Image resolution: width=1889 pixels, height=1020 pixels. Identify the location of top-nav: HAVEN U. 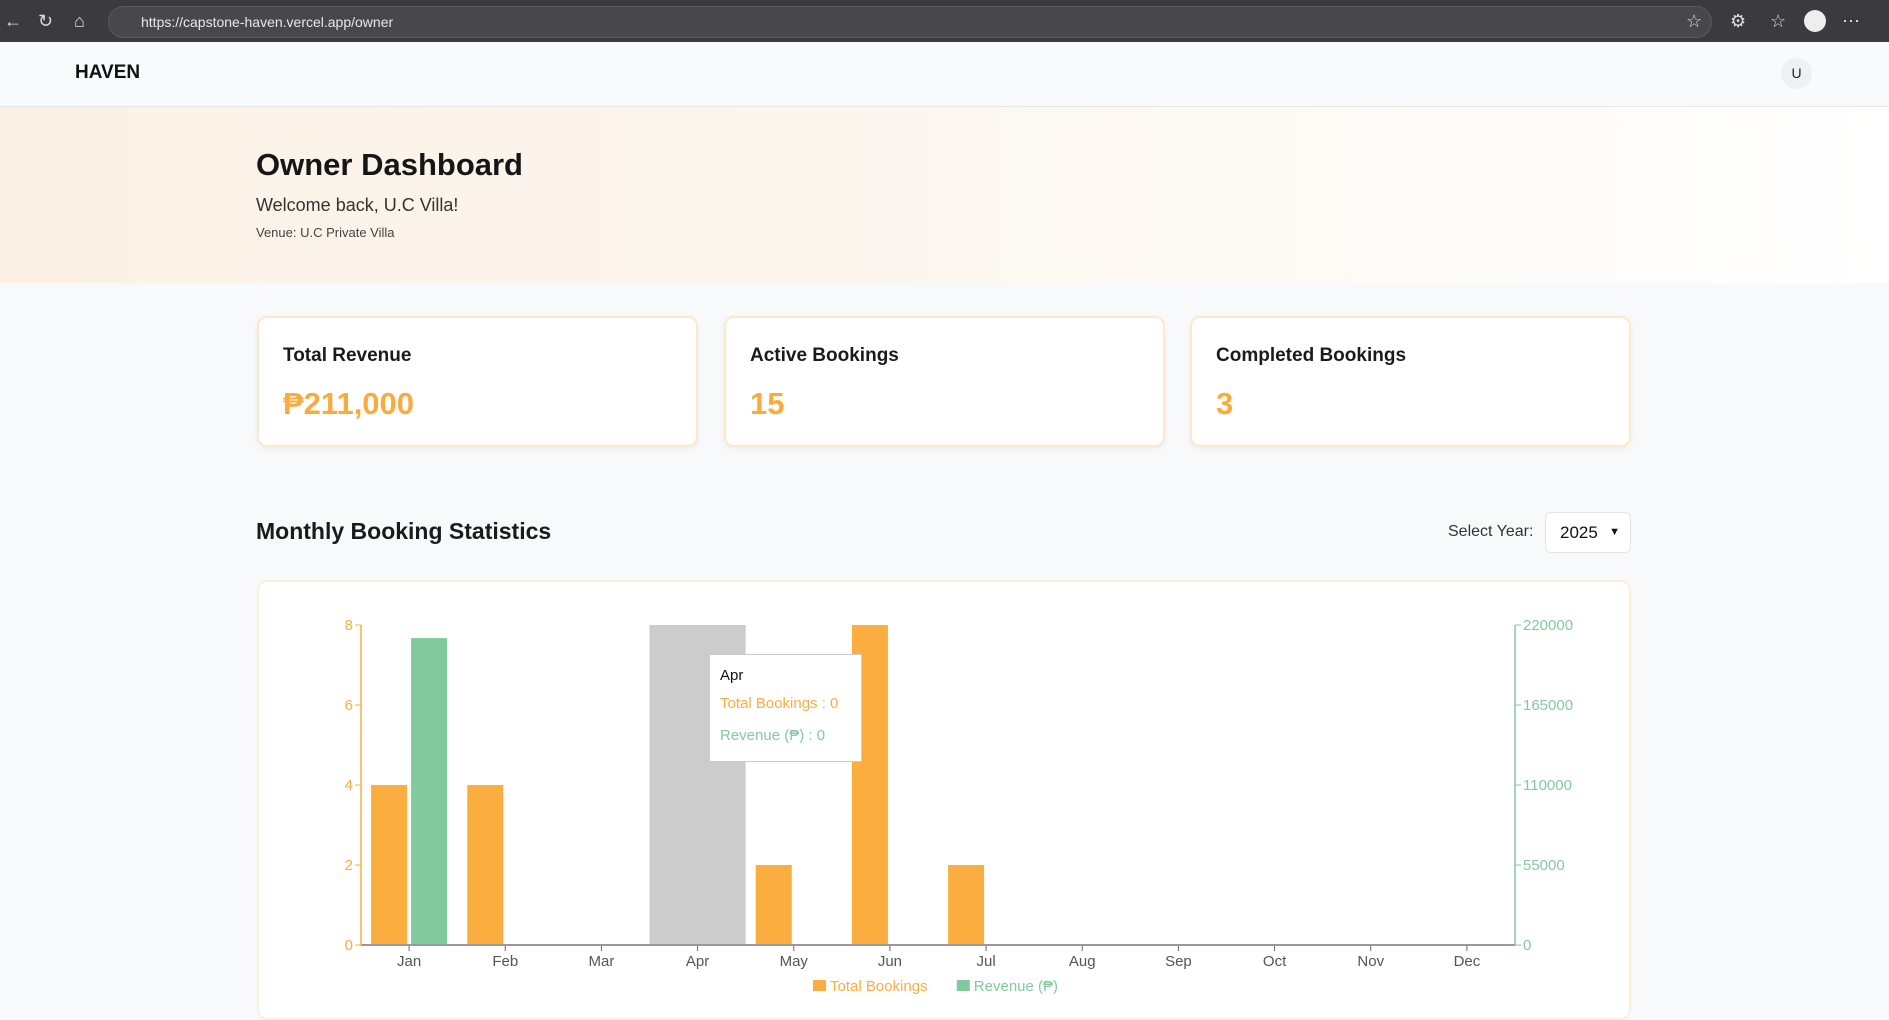
(944, 74).